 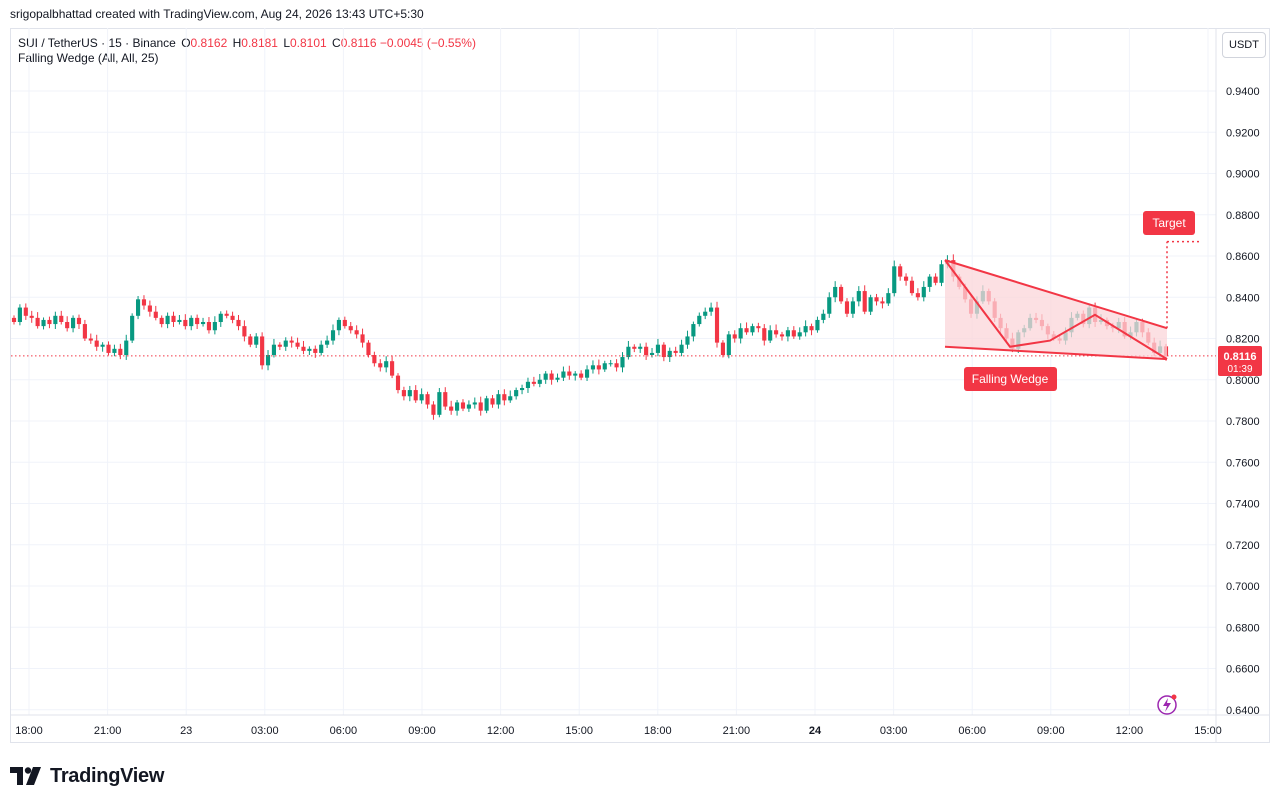 I want to click on target-label-box, so click(x=1169, y=223).